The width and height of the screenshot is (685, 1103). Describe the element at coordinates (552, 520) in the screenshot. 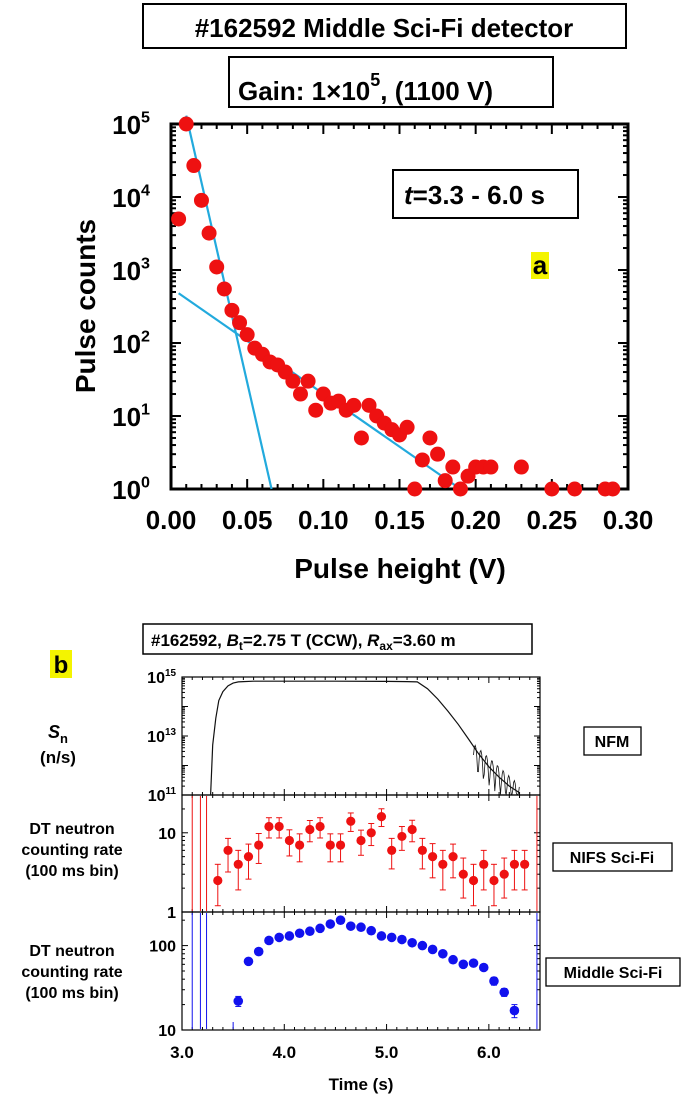

I see `x-tick-label: 0.25` at that location.